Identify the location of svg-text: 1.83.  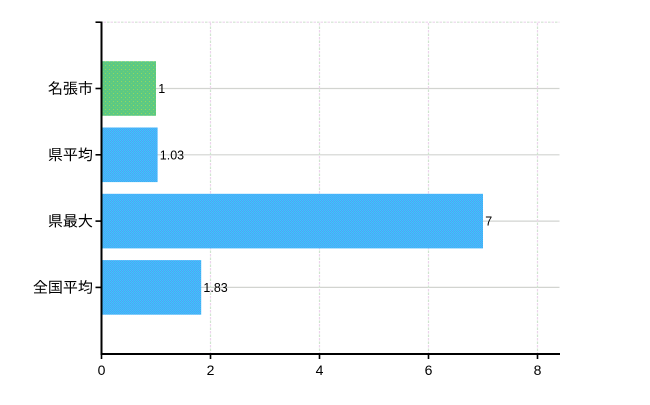
(215, 288).